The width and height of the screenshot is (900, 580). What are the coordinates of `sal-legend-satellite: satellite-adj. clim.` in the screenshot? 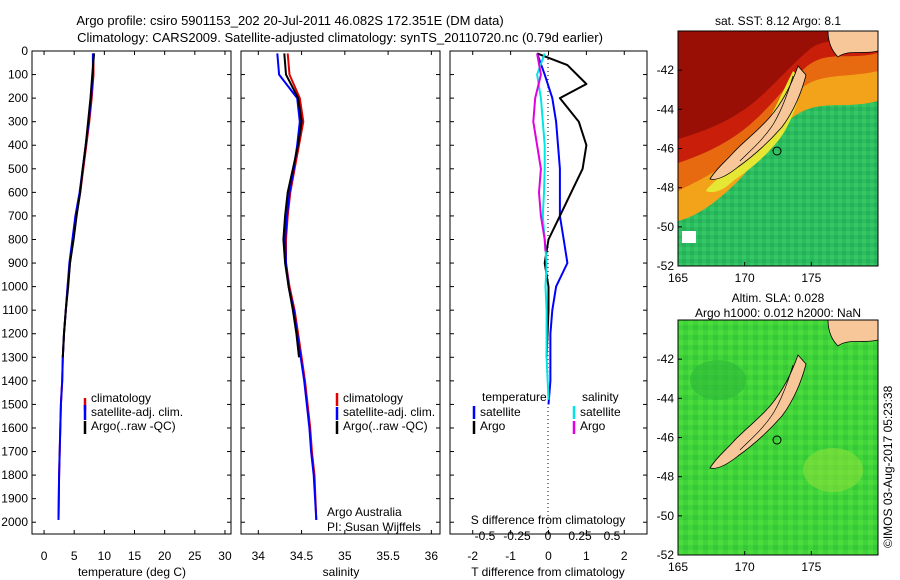 It's located at (389, 412).